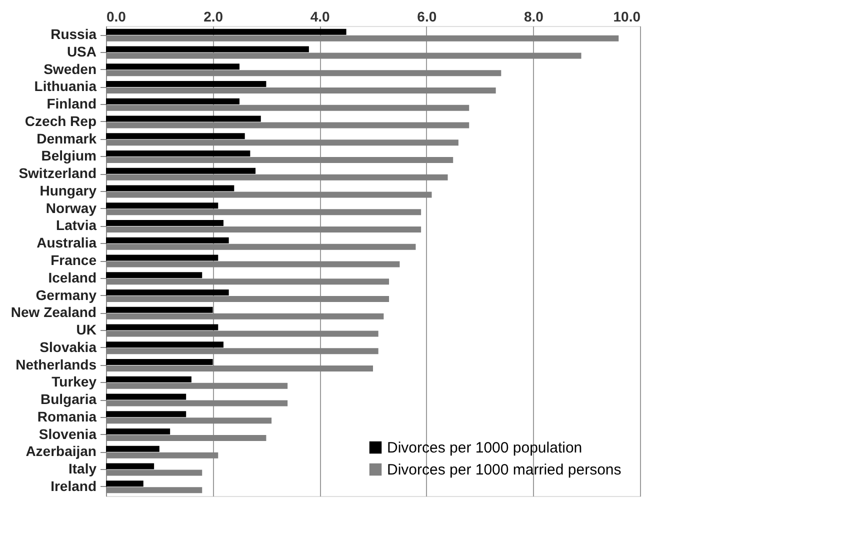 This screenshot has height=539, width=845. What do you see at coordinates (68, 190) in the screenshot?
I see `y-tick-label: Hungary` at bounding box center [68, 190].